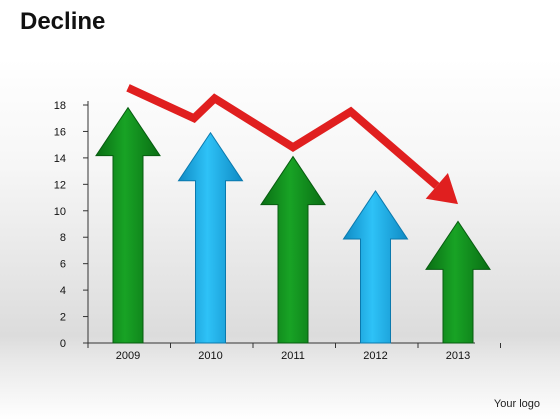 The image size is (560, 420). I want to click on x-tick-label: 2012, so click(375, 356).